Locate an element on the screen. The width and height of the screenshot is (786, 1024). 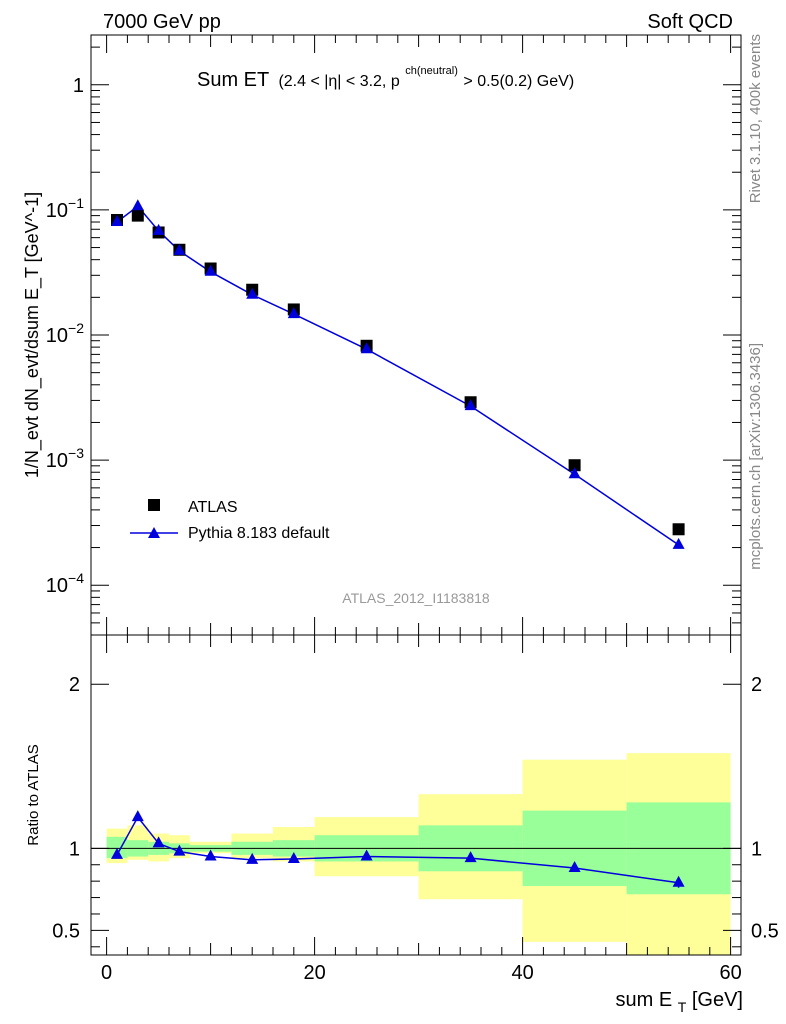
main-ytick-exp: −1 is located at coordinates (76, 203).